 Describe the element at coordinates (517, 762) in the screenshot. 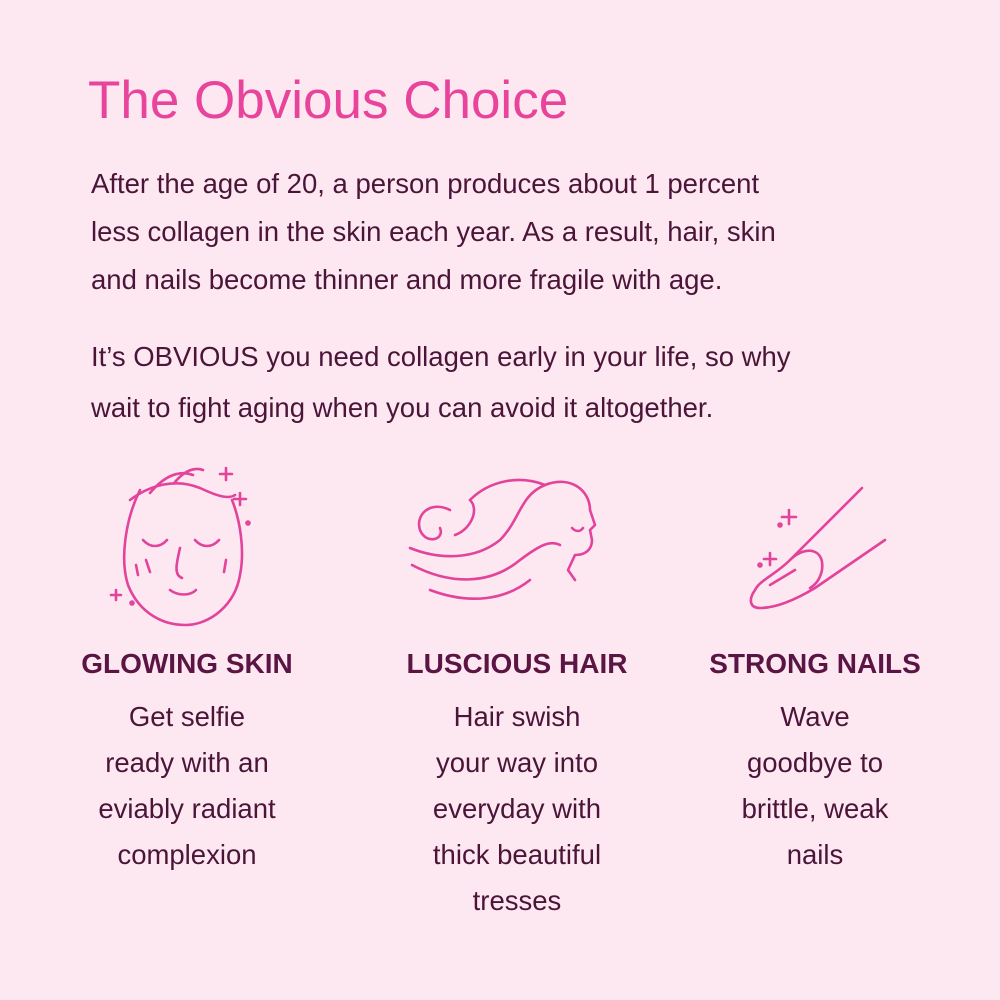

I see `feature-line: your way into` at that location.